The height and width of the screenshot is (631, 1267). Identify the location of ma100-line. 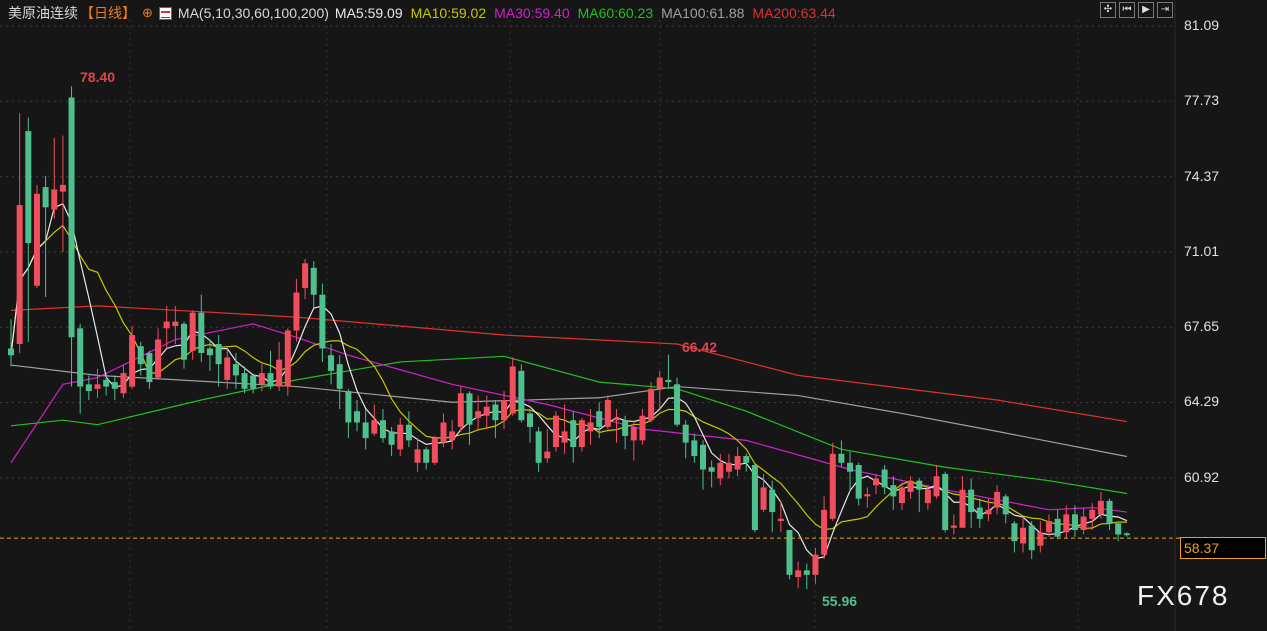
(568, 411).